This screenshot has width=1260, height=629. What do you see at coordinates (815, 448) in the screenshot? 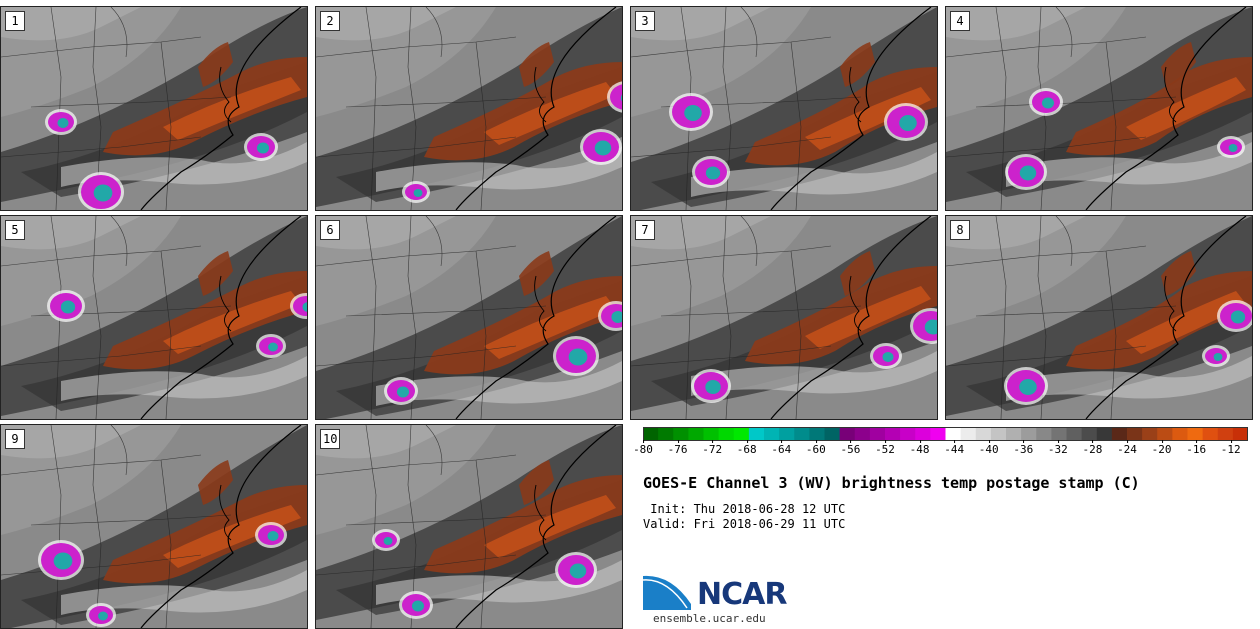
I see `colorbar-tick-label: -60` at bounding box center [815, 448].